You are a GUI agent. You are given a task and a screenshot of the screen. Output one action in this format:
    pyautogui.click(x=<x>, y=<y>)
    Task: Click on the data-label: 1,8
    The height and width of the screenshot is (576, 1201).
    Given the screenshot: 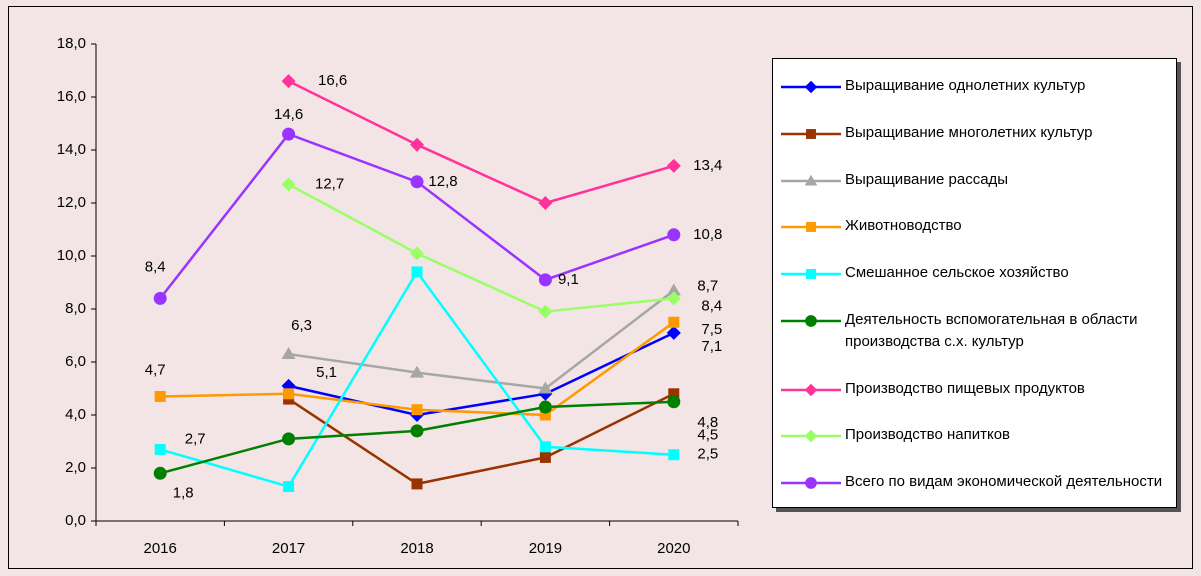 What is the action you would take?
    pyautogui.click(x=183, y=492)
    